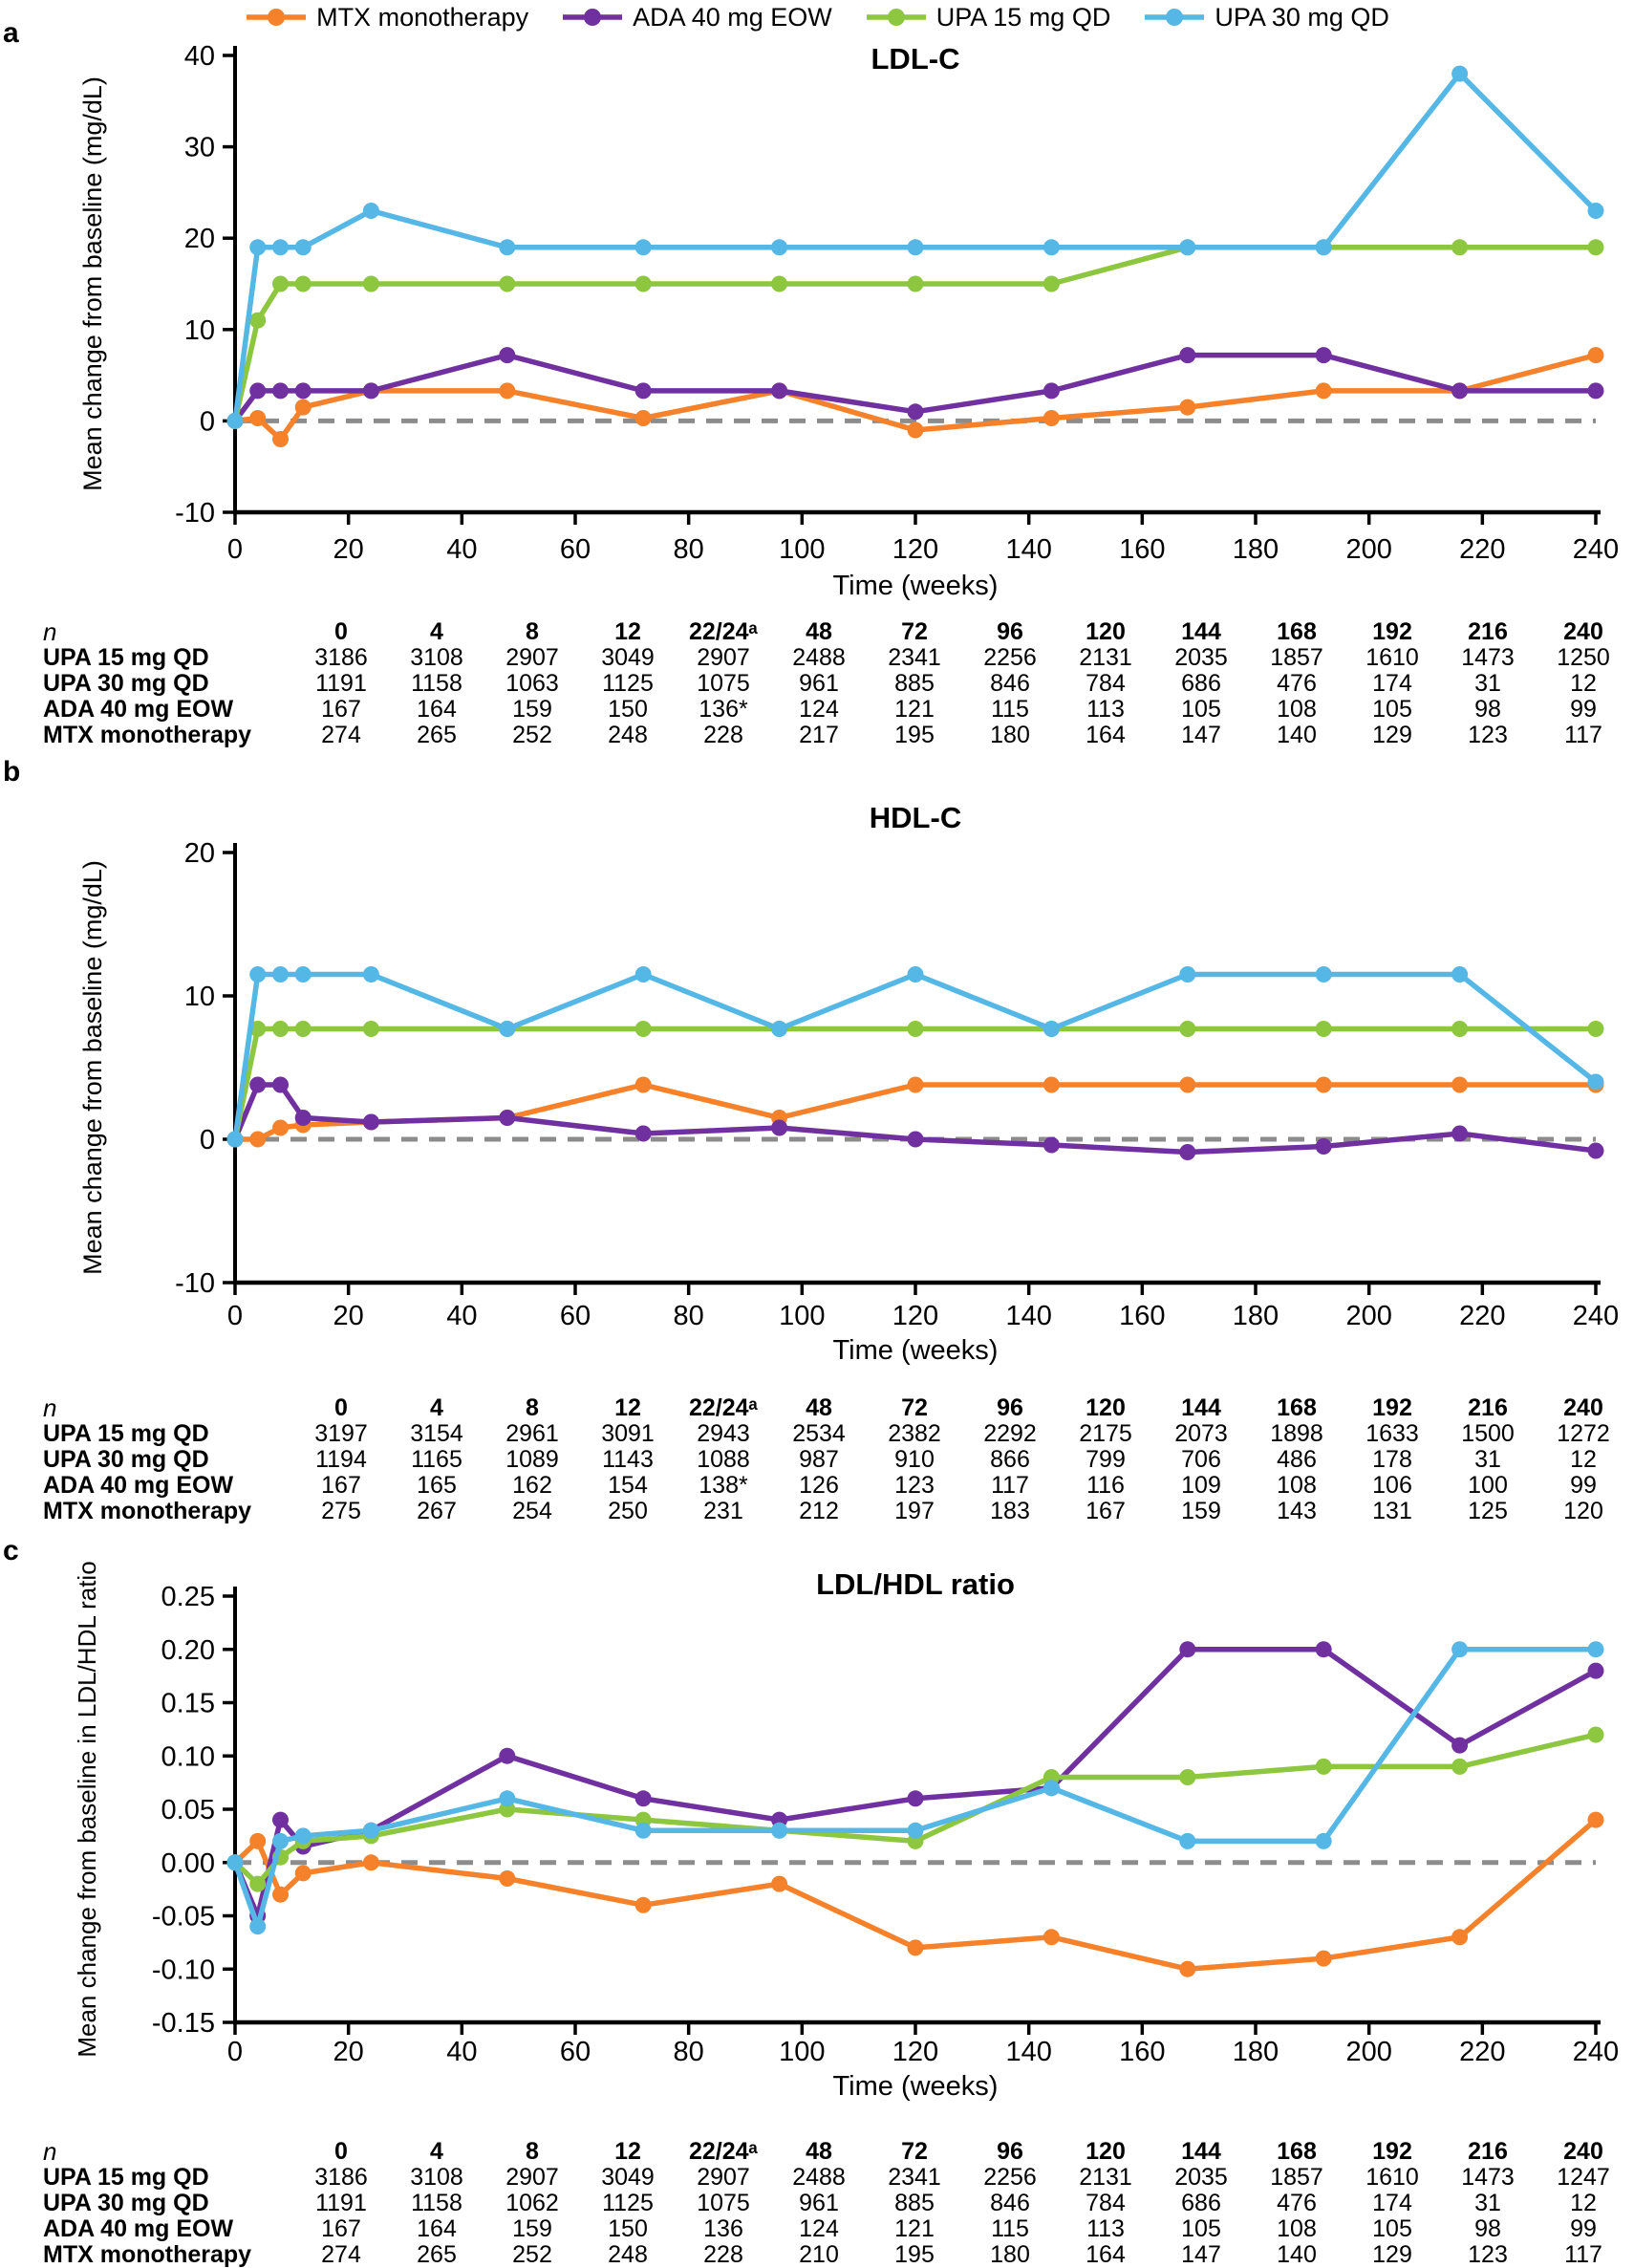  Describe the element at coordinates (1596, 549) in the screenshot. I see `x-tick-label: 240` at that location.